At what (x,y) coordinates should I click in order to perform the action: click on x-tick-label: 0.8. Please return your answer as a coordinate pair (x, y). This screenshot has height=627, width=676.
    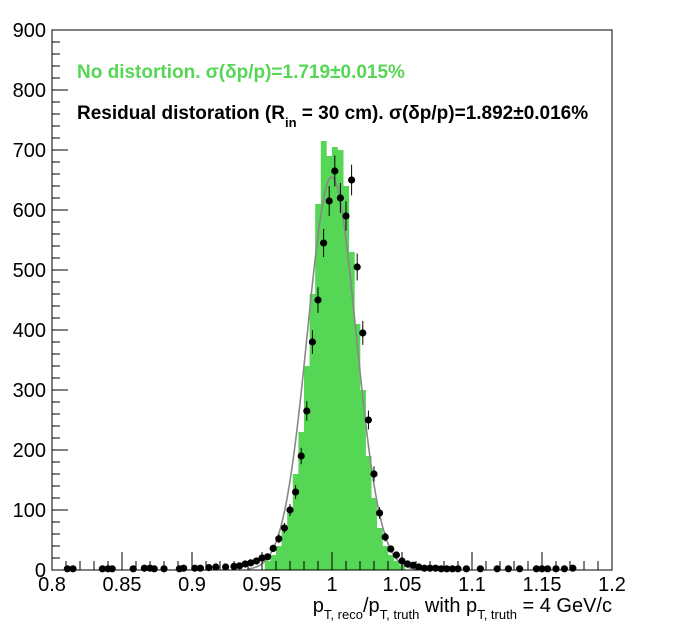
    Looking at the image, I should click on (52, 585).